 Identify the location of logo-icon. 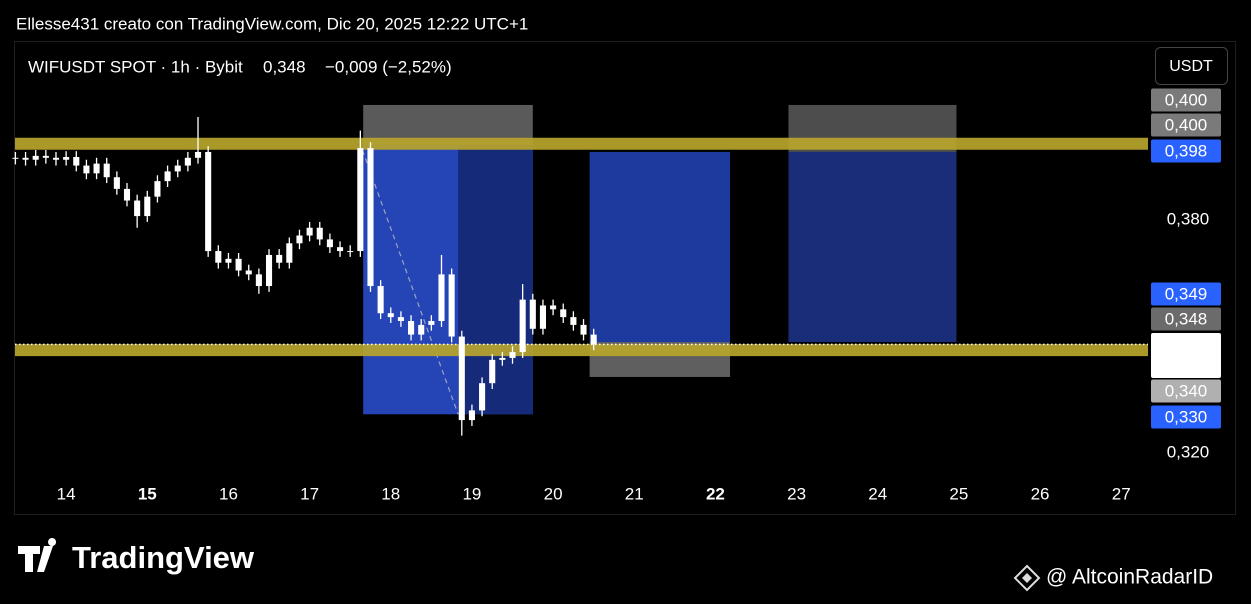
(37, 555).